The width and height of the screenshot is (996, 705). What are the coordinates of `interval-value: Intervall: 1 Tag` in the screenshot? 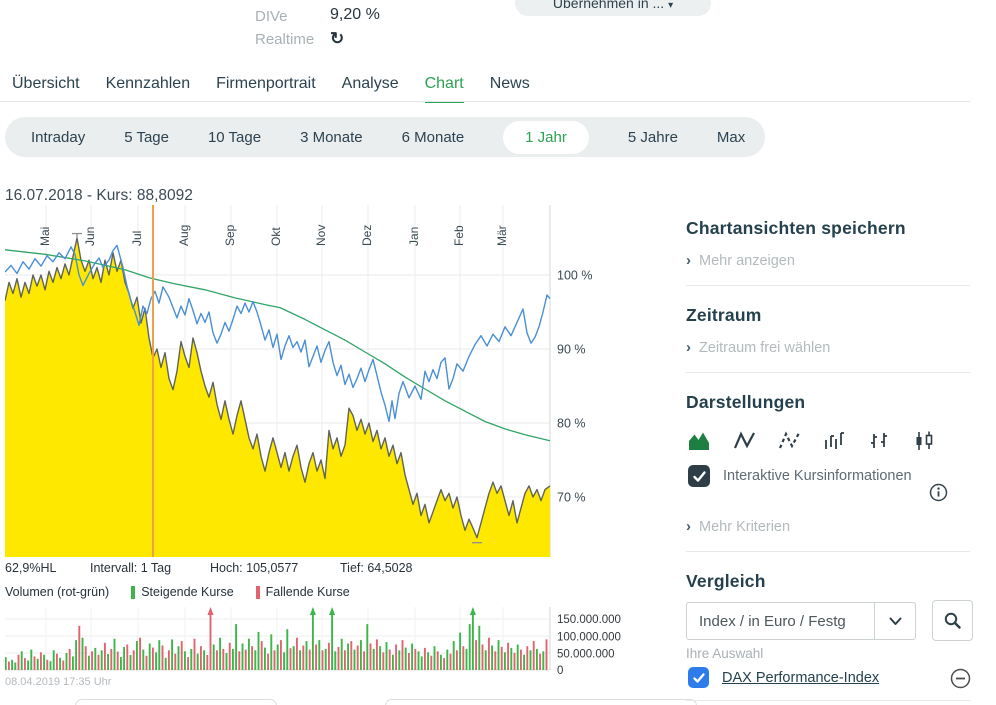 It's located at (131, 568).